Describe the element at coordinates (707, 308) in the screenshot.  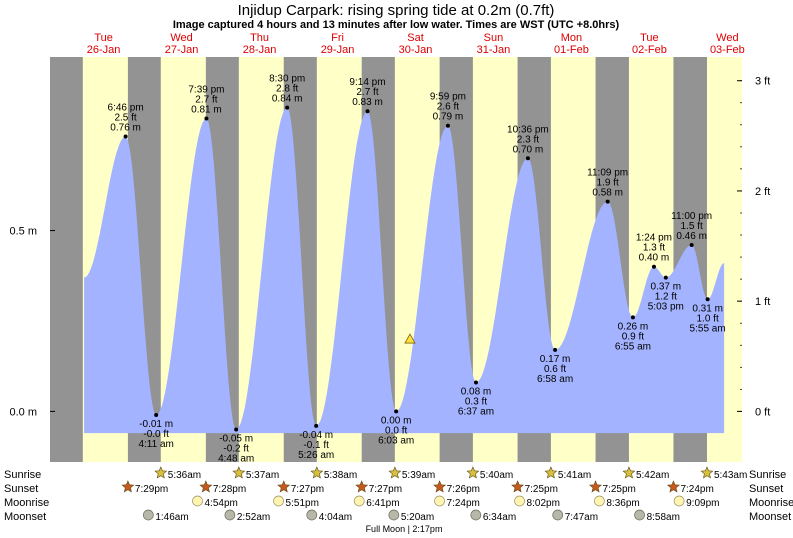
I see `extreme-metres-label: 0.31 m` at that location.